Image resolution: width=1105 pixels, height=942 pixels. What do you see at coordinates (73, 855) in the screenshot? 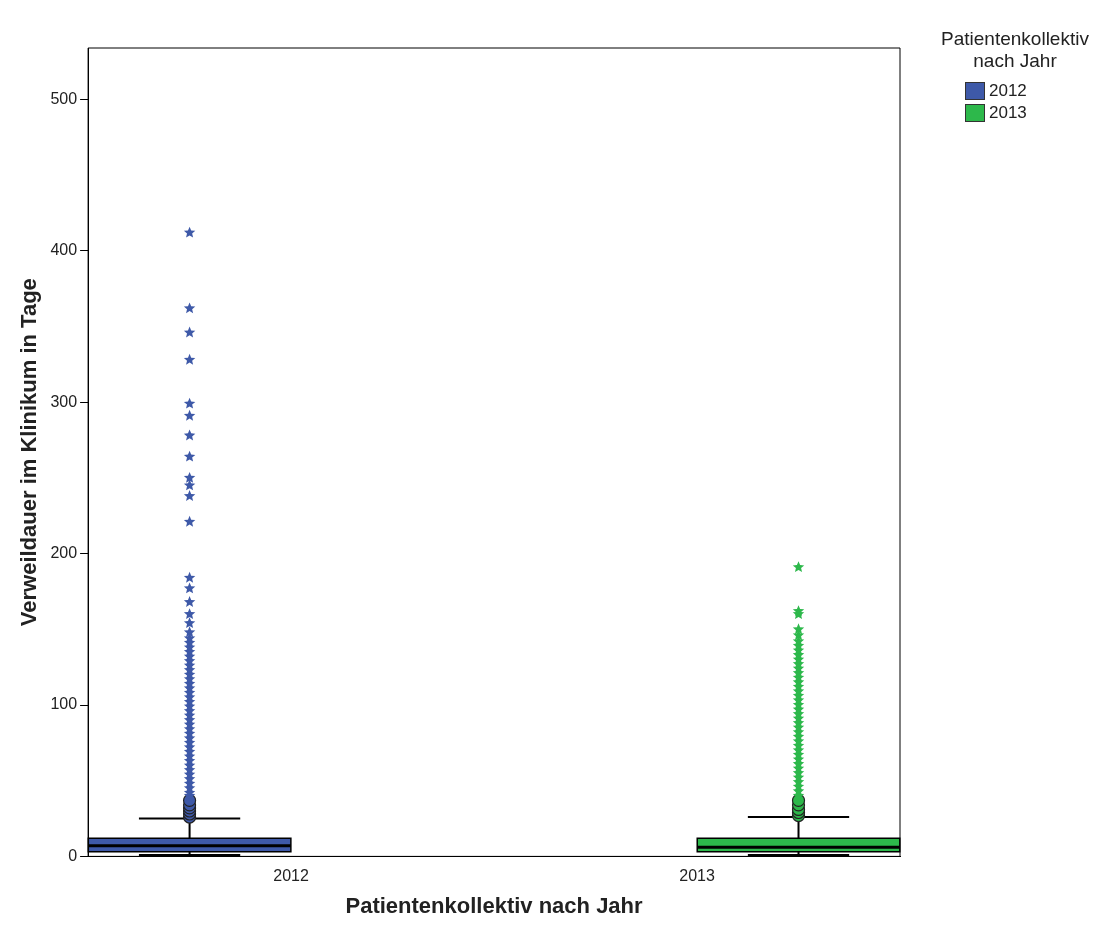
I see `y-tick-label: 0` at bounding box center [73, 855].